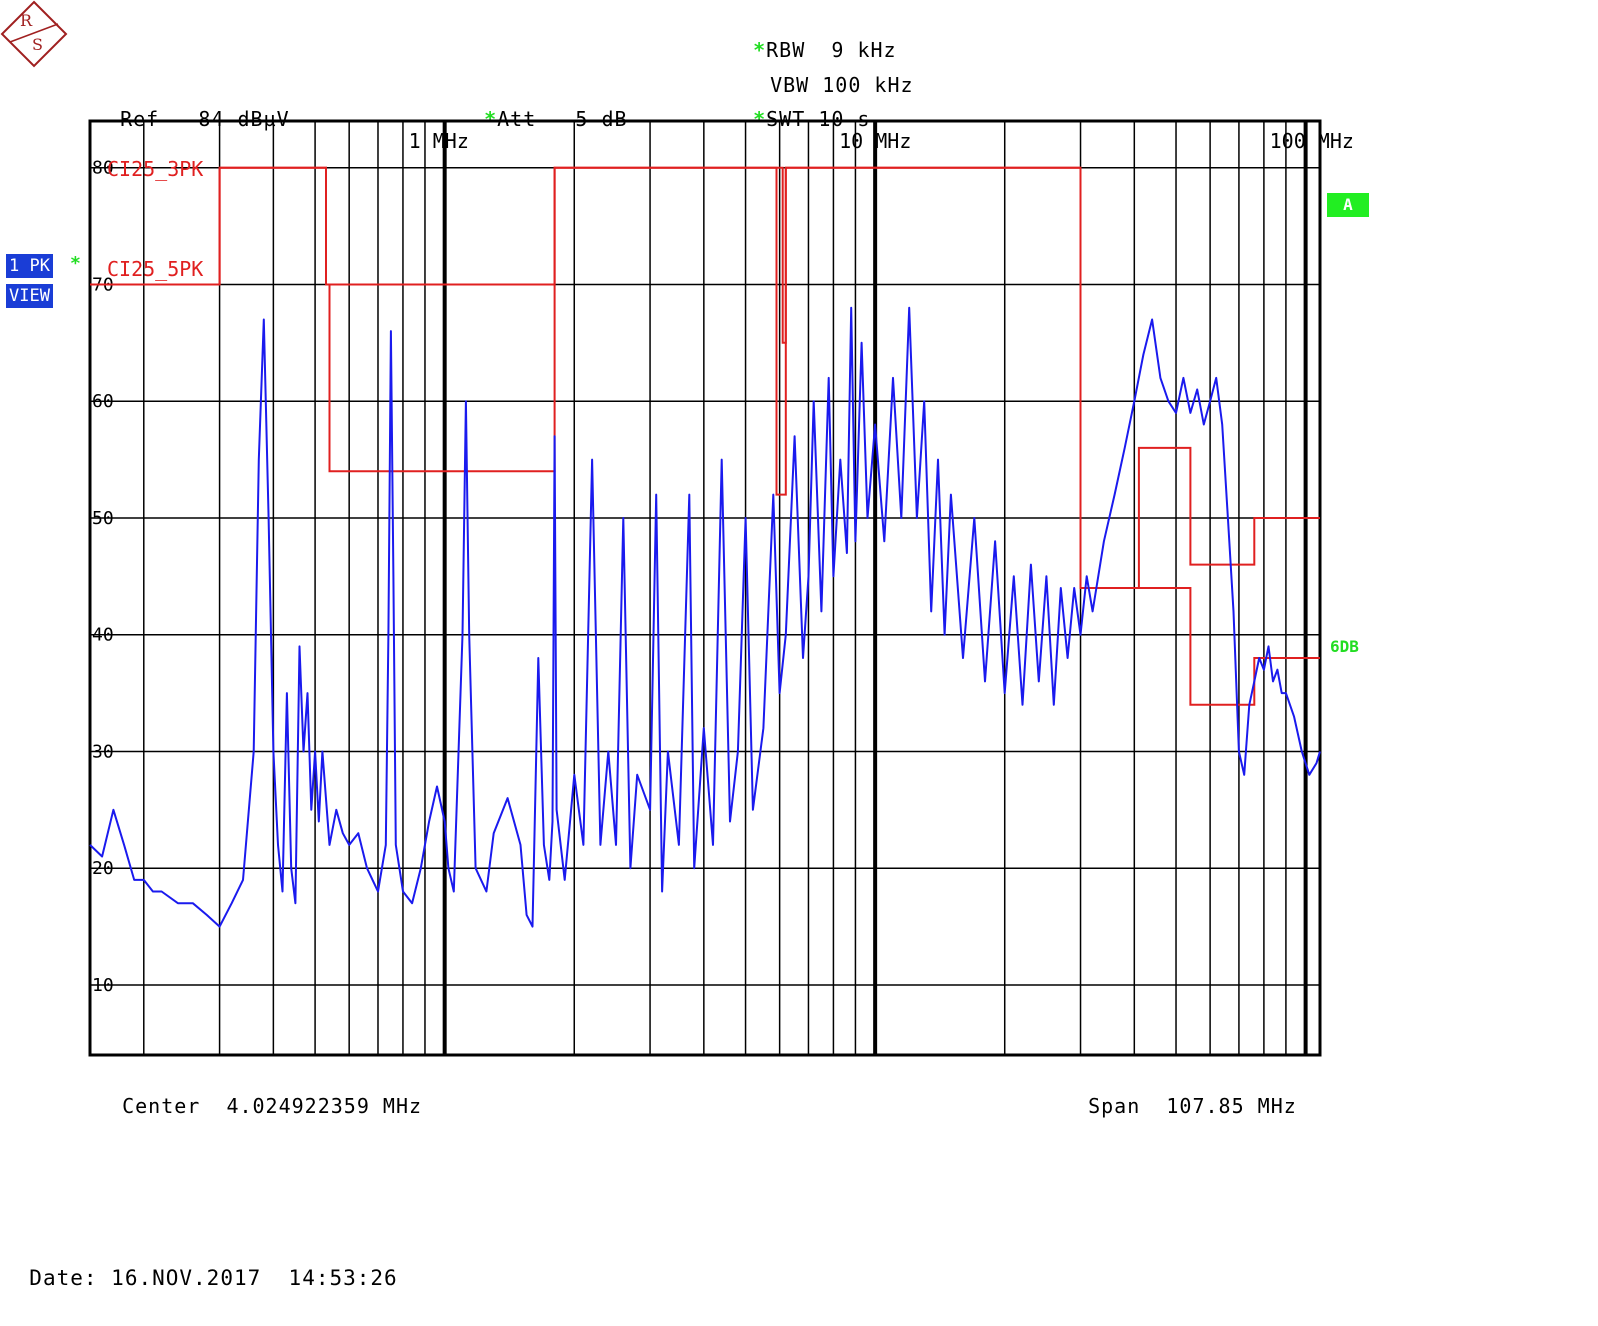 This screenshot has width=1598, height=1326. What do you see at coordinates (34, 34) in the screenshot?
I see `rs-logo: R S` at bounding box center [34, 34].